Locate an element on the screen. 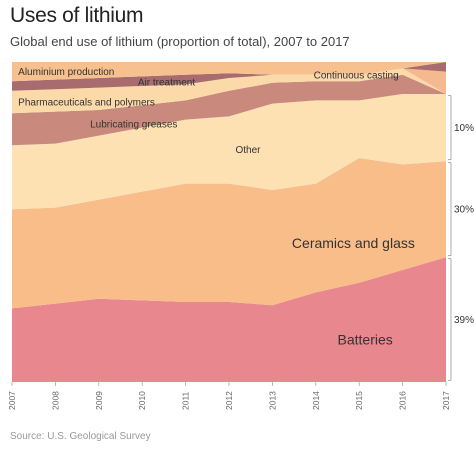 The height and width of the screenshot is (453, 474). x-tick-label: 2007 is located at coordinates (12, 400).